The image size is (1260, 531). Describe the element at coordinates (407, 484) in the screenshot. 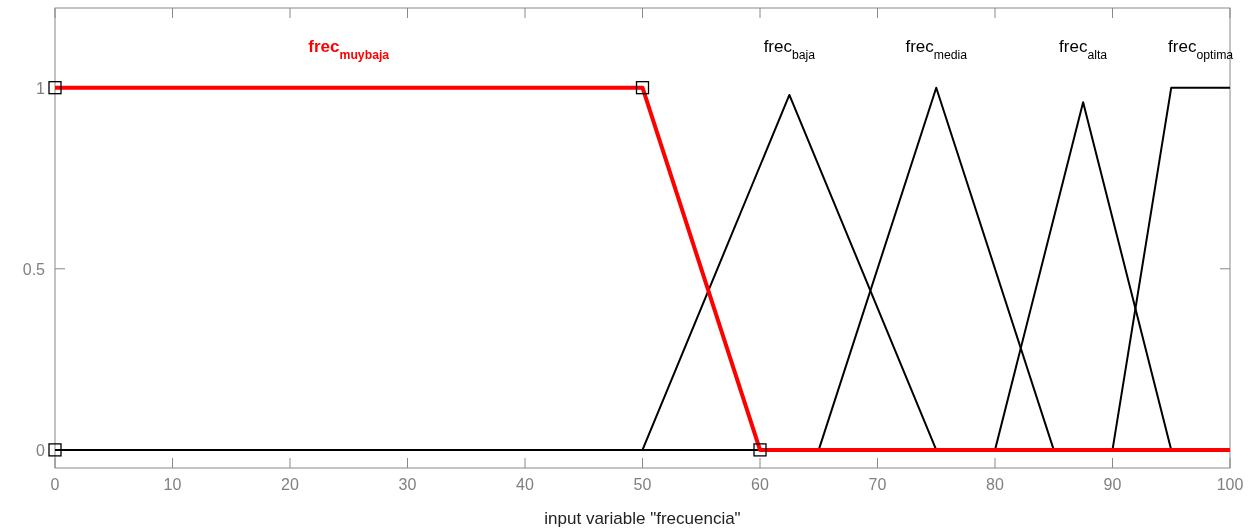

I see `x-tick-label: 30` at that location.